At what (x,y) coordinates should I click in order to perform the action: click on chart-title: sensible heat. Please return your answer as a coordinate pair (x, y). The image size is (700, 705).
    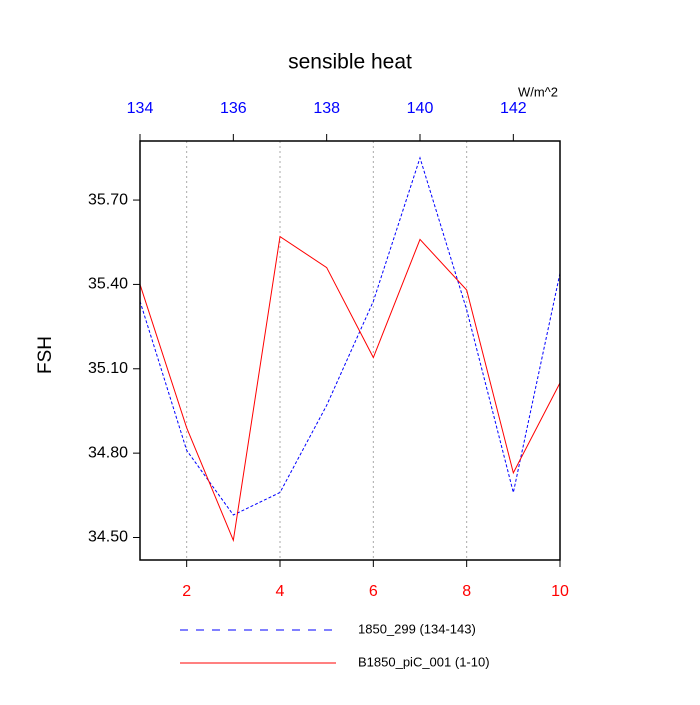
    Looking at the image, I should click on (350, 62).